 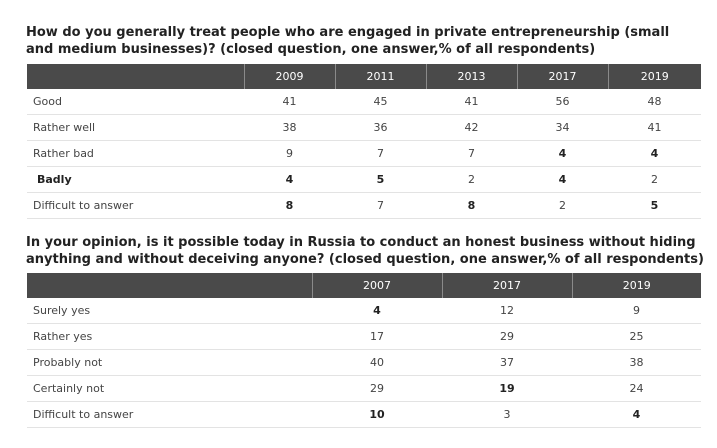 I want to click on row-label: Surely yes, so click(x=169, y=311).